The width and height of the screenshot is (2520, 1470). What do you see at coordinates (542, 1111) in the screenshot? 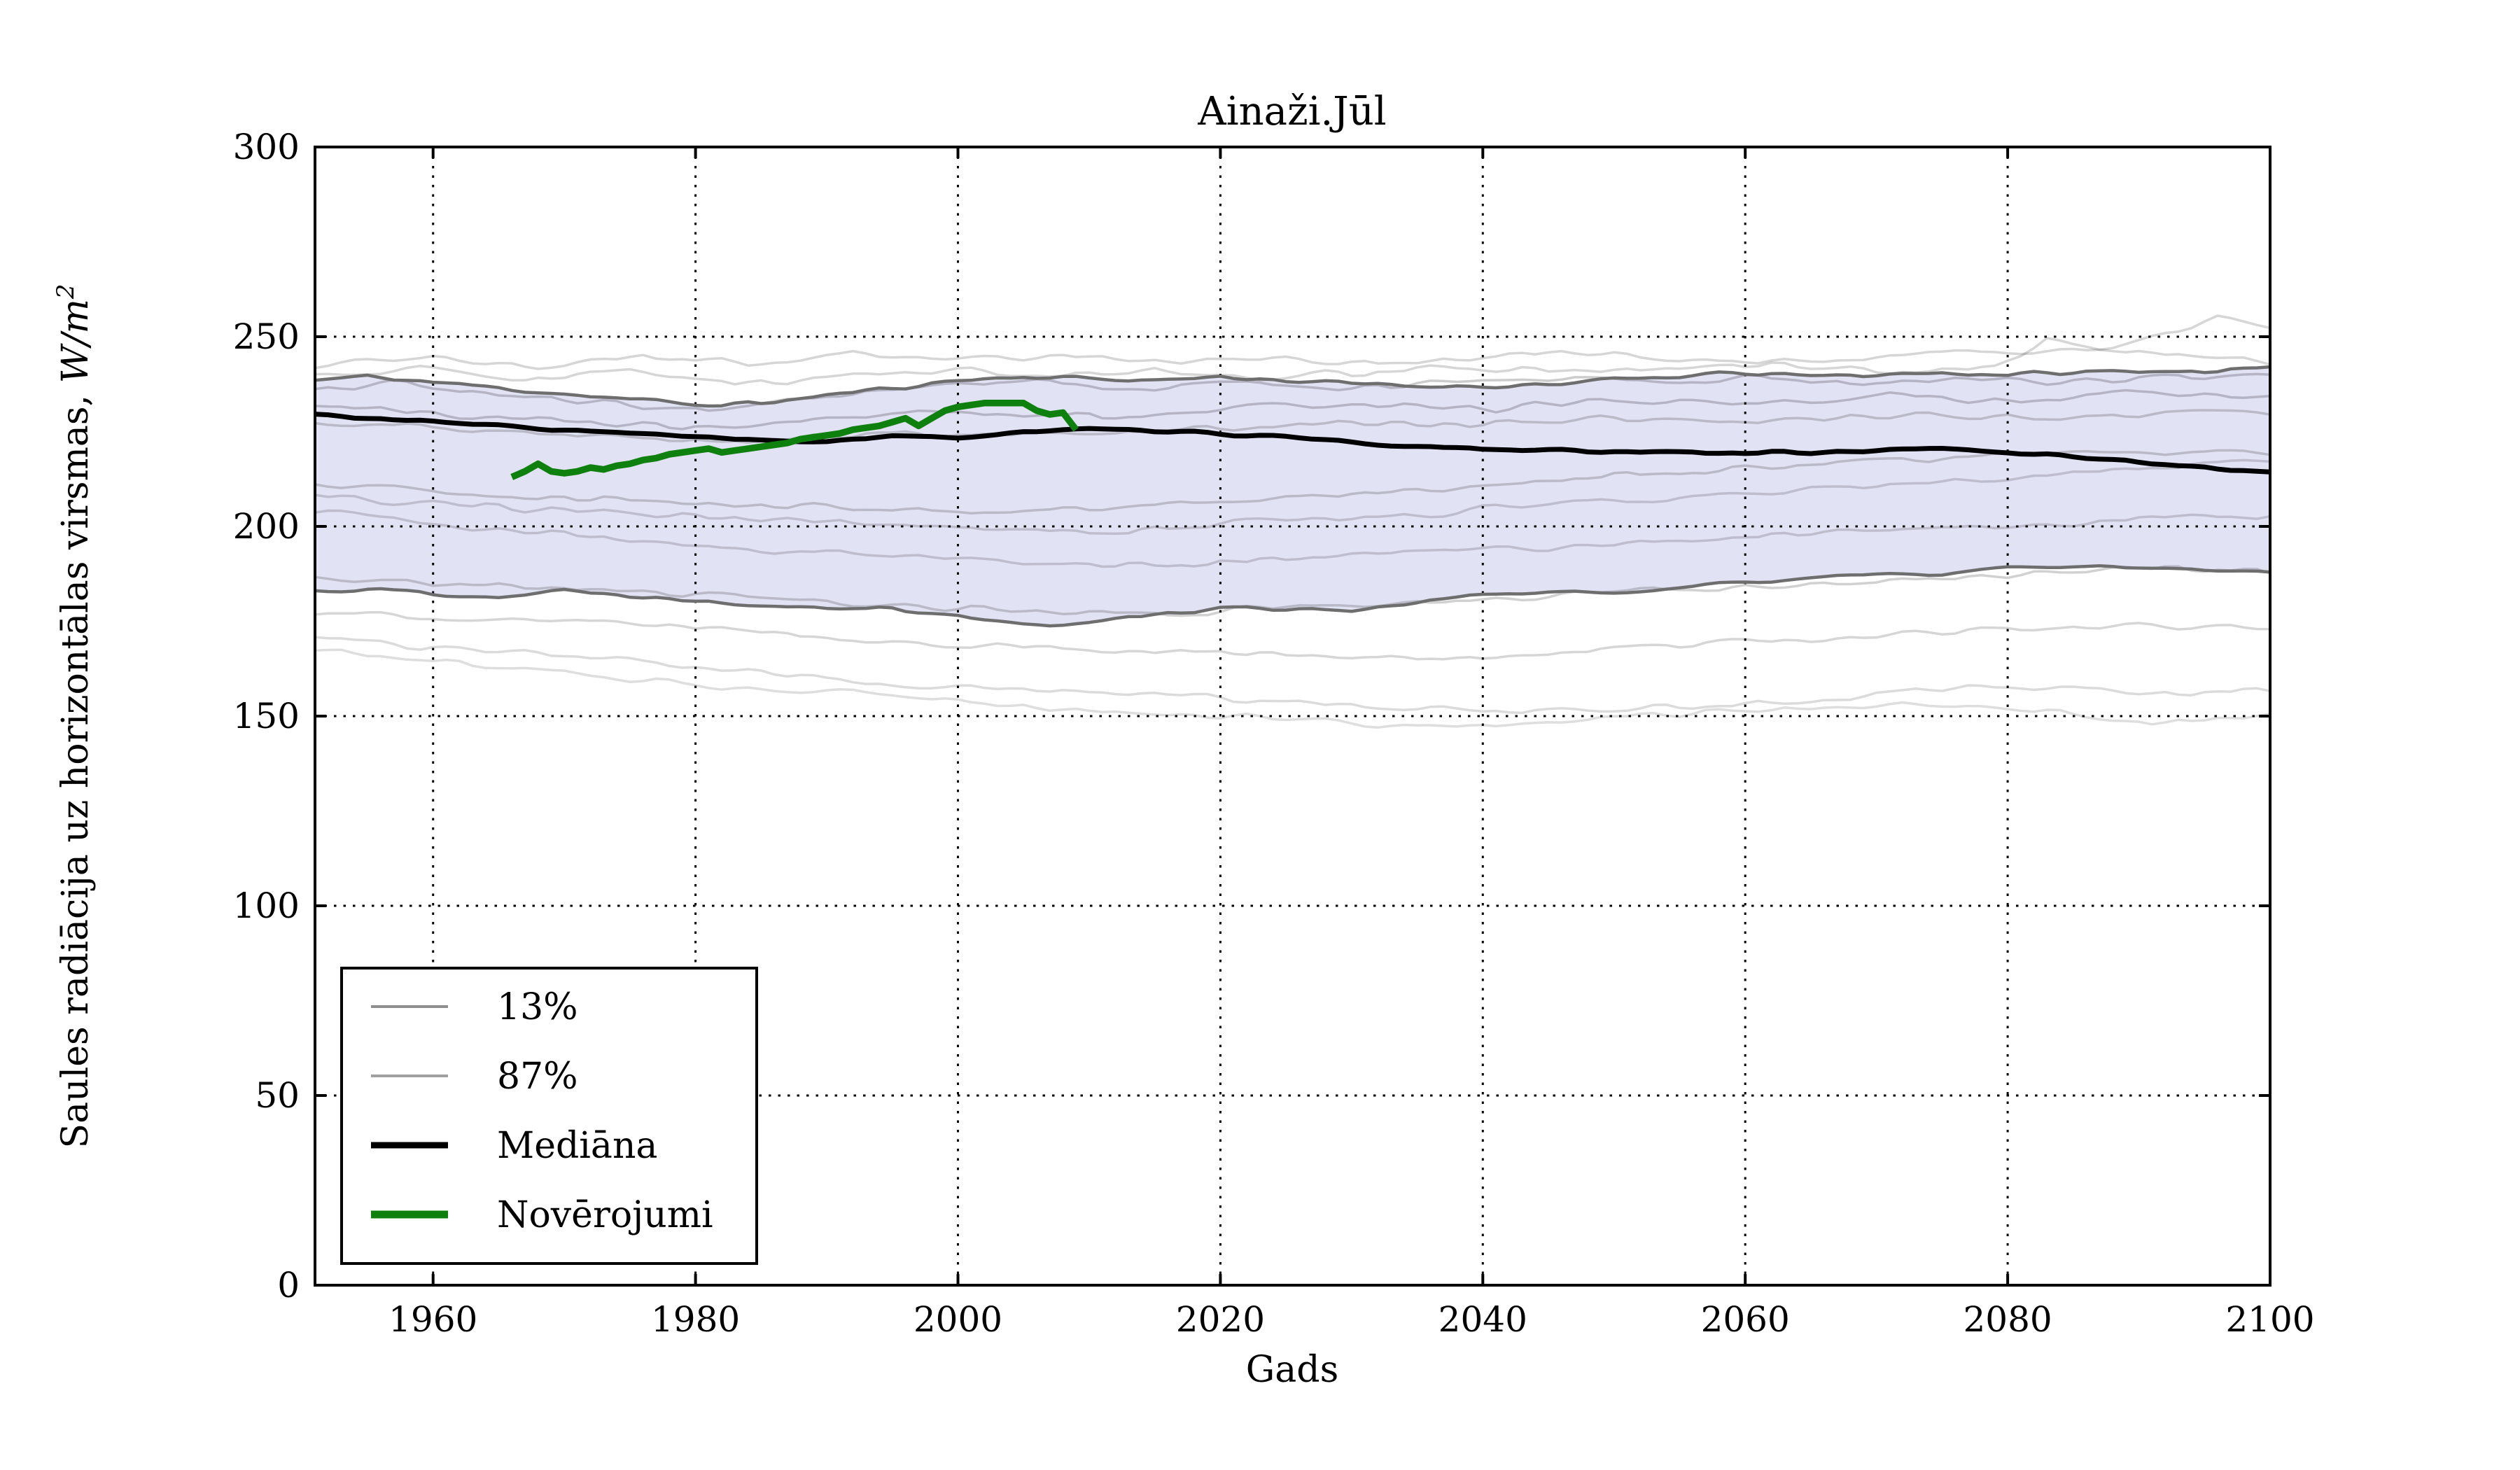
I see `legend-rows: 13% 87% Mediāna Novērojumi` at bounding box center [542, 1111].